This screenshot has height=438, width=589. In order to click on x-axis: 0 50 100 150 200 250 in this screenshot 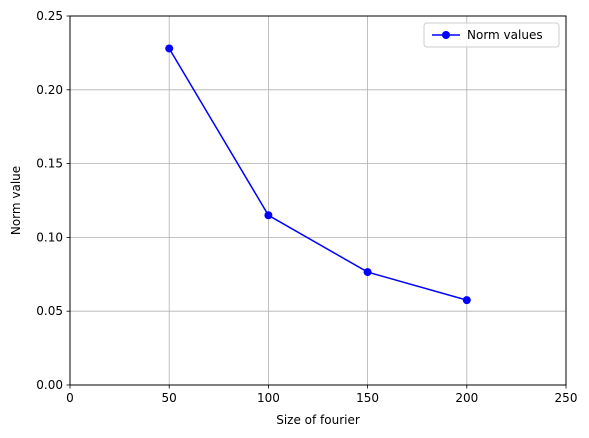, I will do `click(321, 395)`.